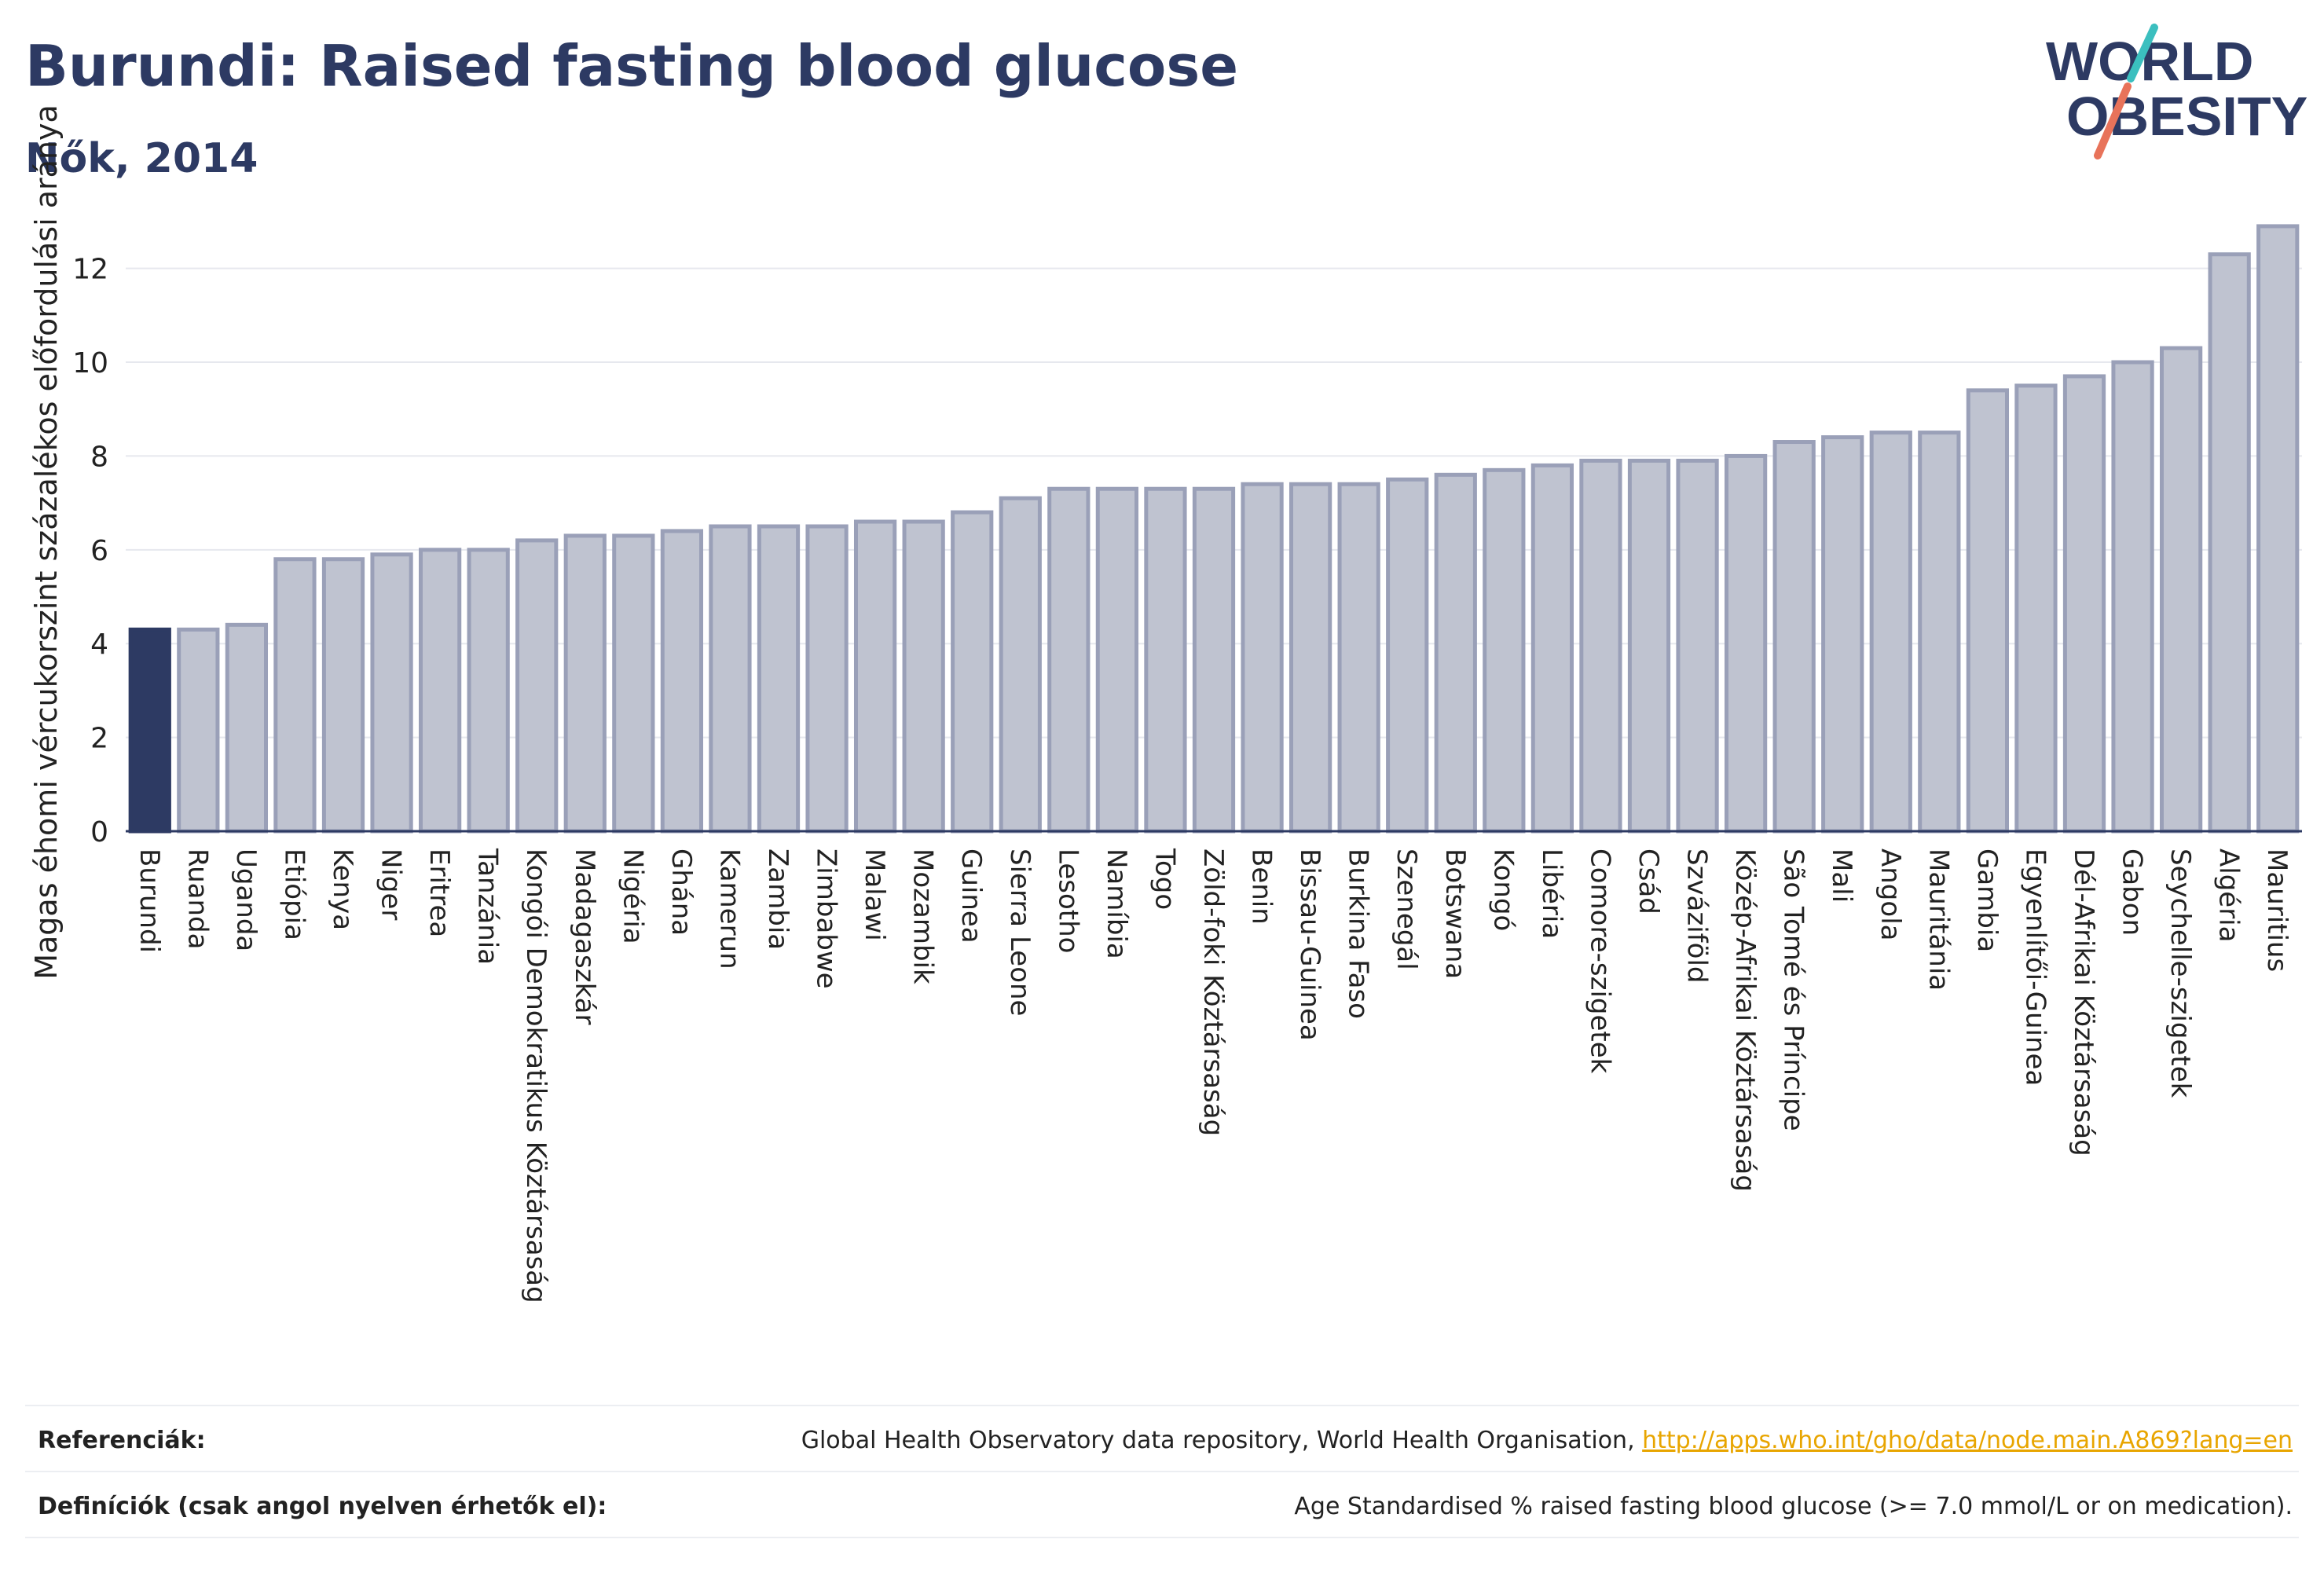 The width and height of the screenshot is (2324, 1576). I want to click on x-tick-label: Niger, so click(391, 884).